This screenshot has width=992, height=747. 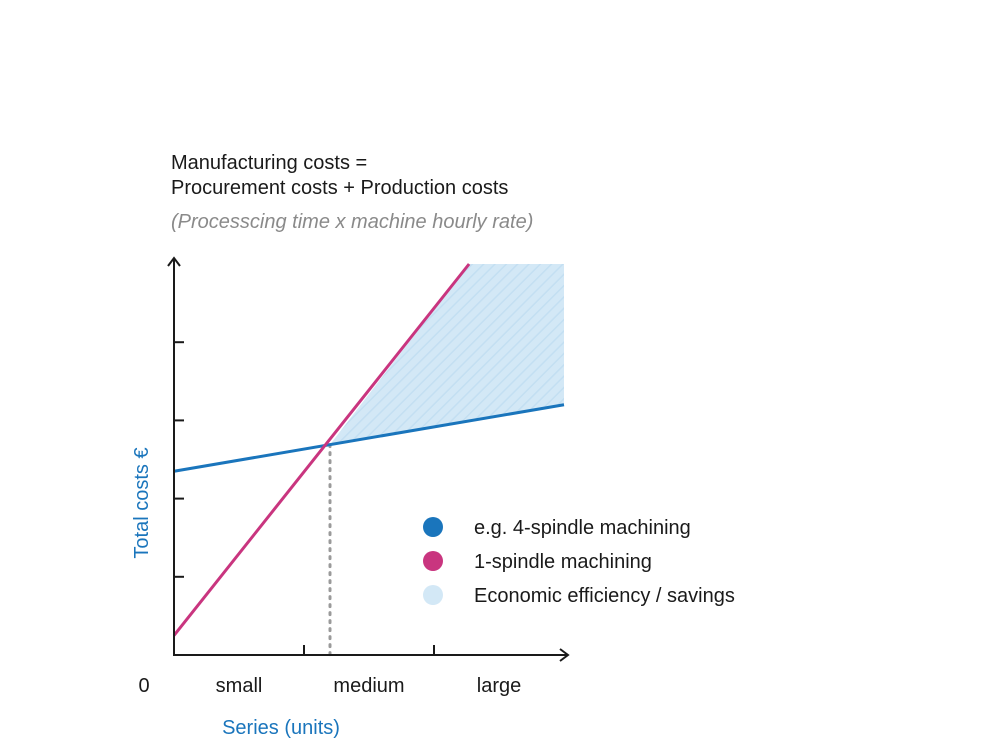 What do you see at coordinates (604, 596) in the screenshot?
I see `legend-item-savings-label: Economic efficiency / savings` at bounding box center [604, 596].